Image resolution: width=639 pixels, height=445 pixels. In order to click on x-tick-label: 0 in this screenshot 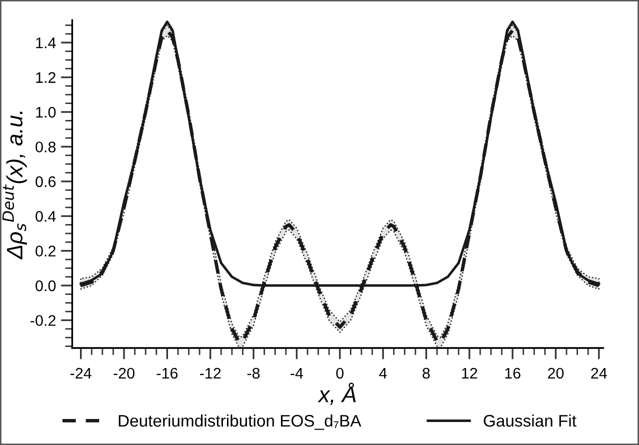, I will do `click(340, 373)`.